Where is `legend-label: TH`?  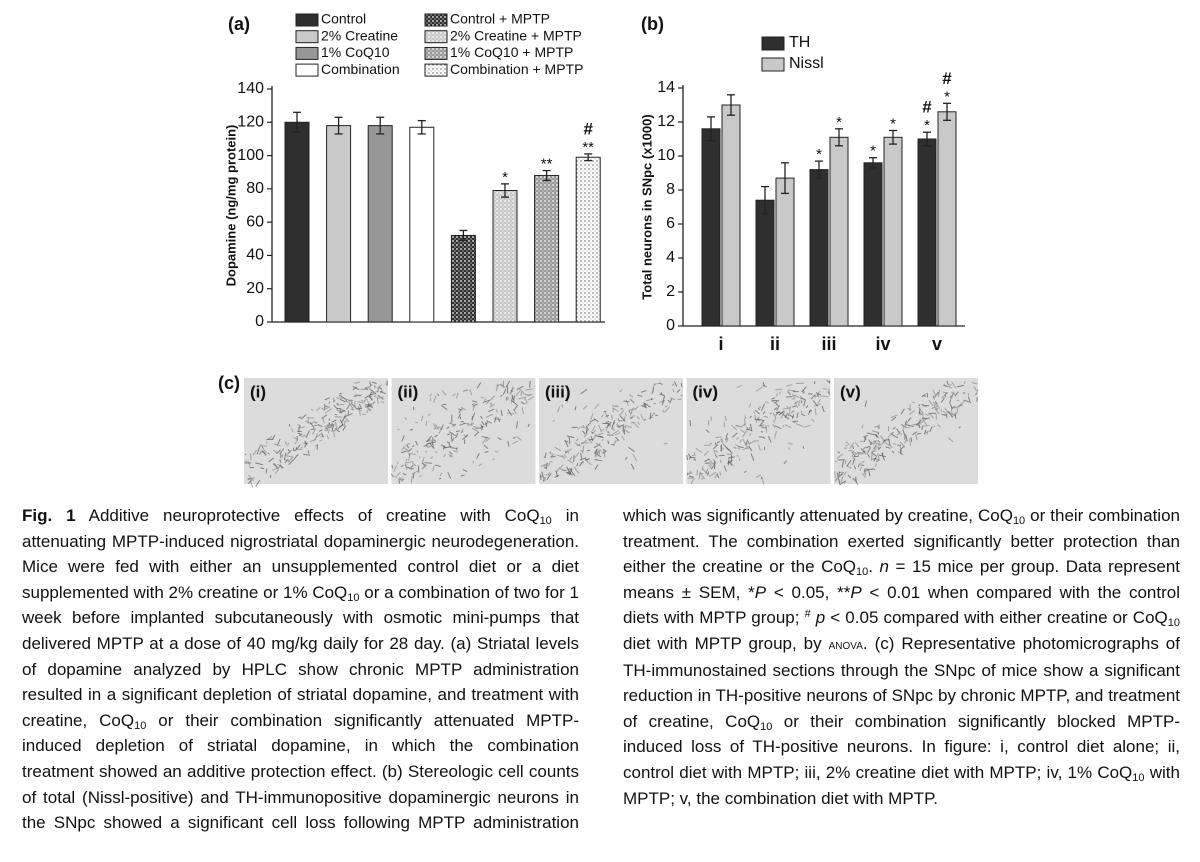
legend-label: TH is located at coordinates (799, 42).